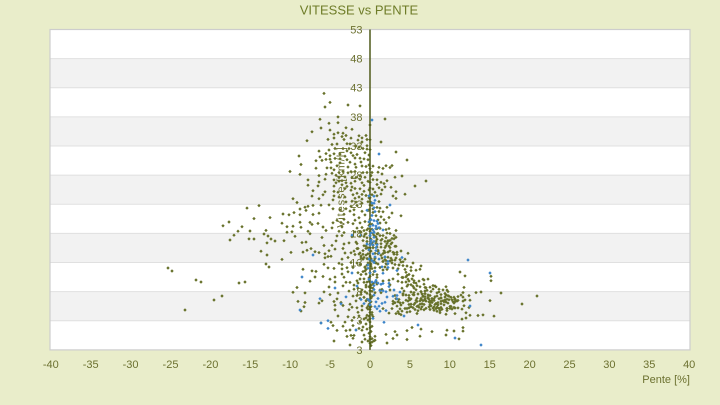  What do you see at coordinates (609, 365) in the screenshot?
I see `svg-text: 30` at bounding box center [609, 365].